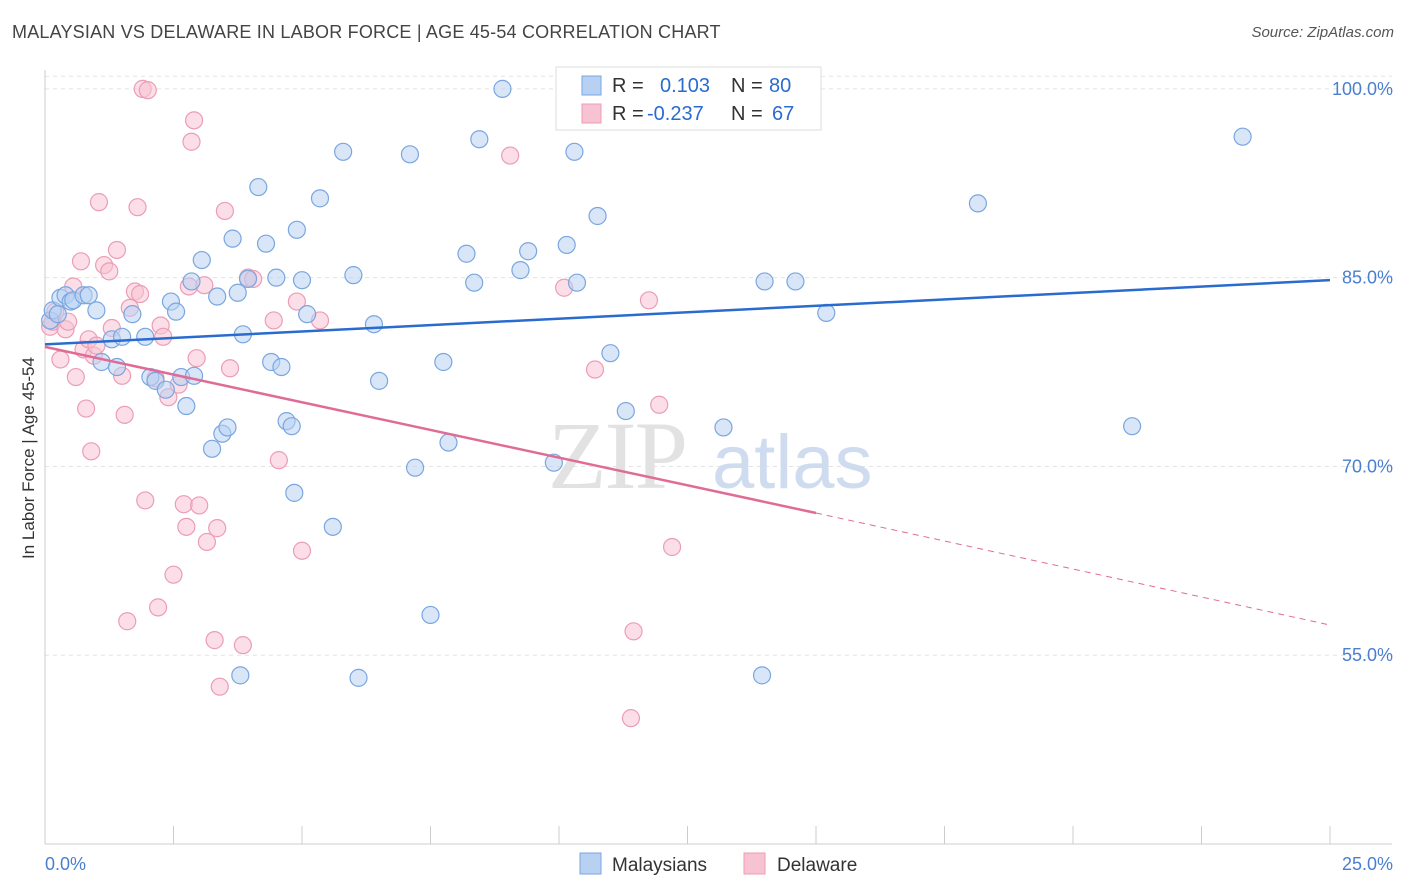 Image resolution: width=1406 pixels, height=892 pixels. I want to click on legend-n-label-1: N =, so click(747, 86).